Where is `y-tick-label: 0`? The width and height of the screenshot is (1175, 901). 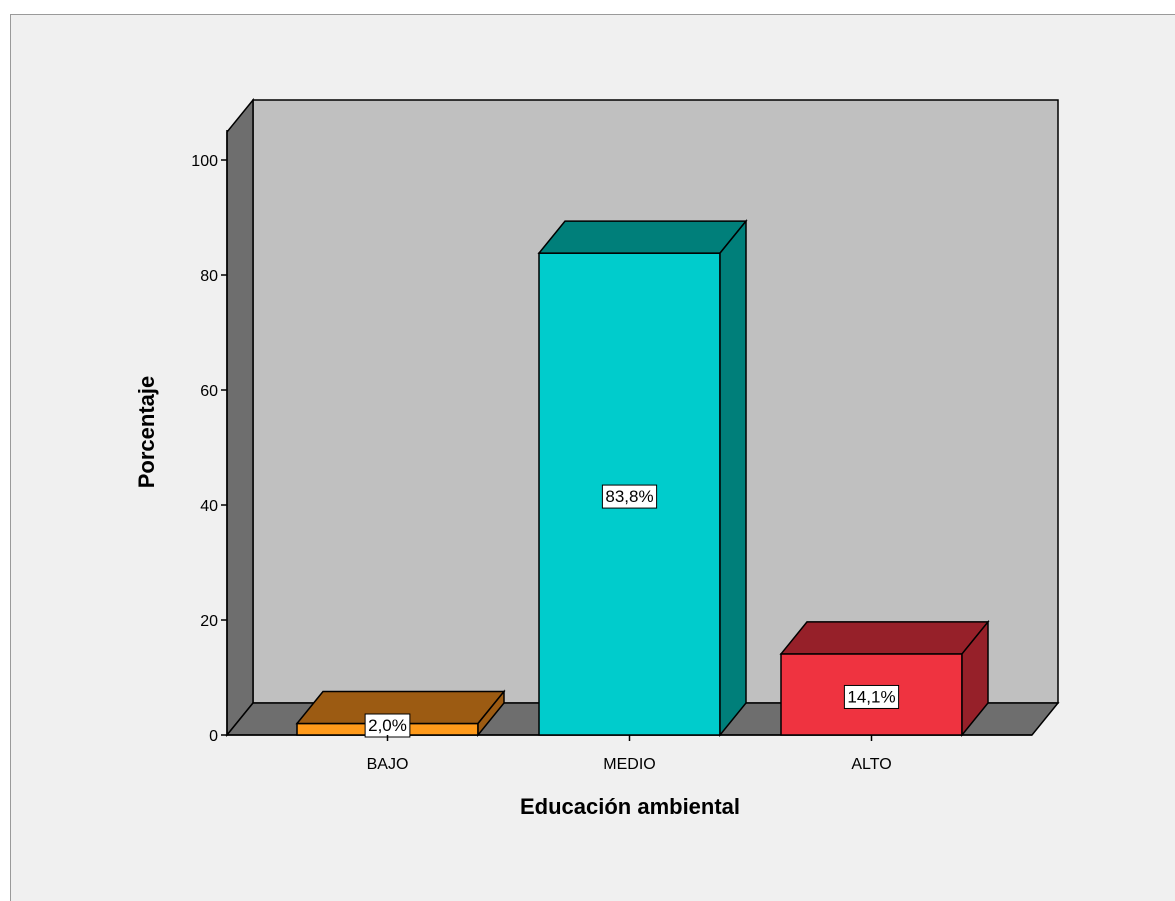 y-tick-label: 0 is located at coordinates (213, 736).